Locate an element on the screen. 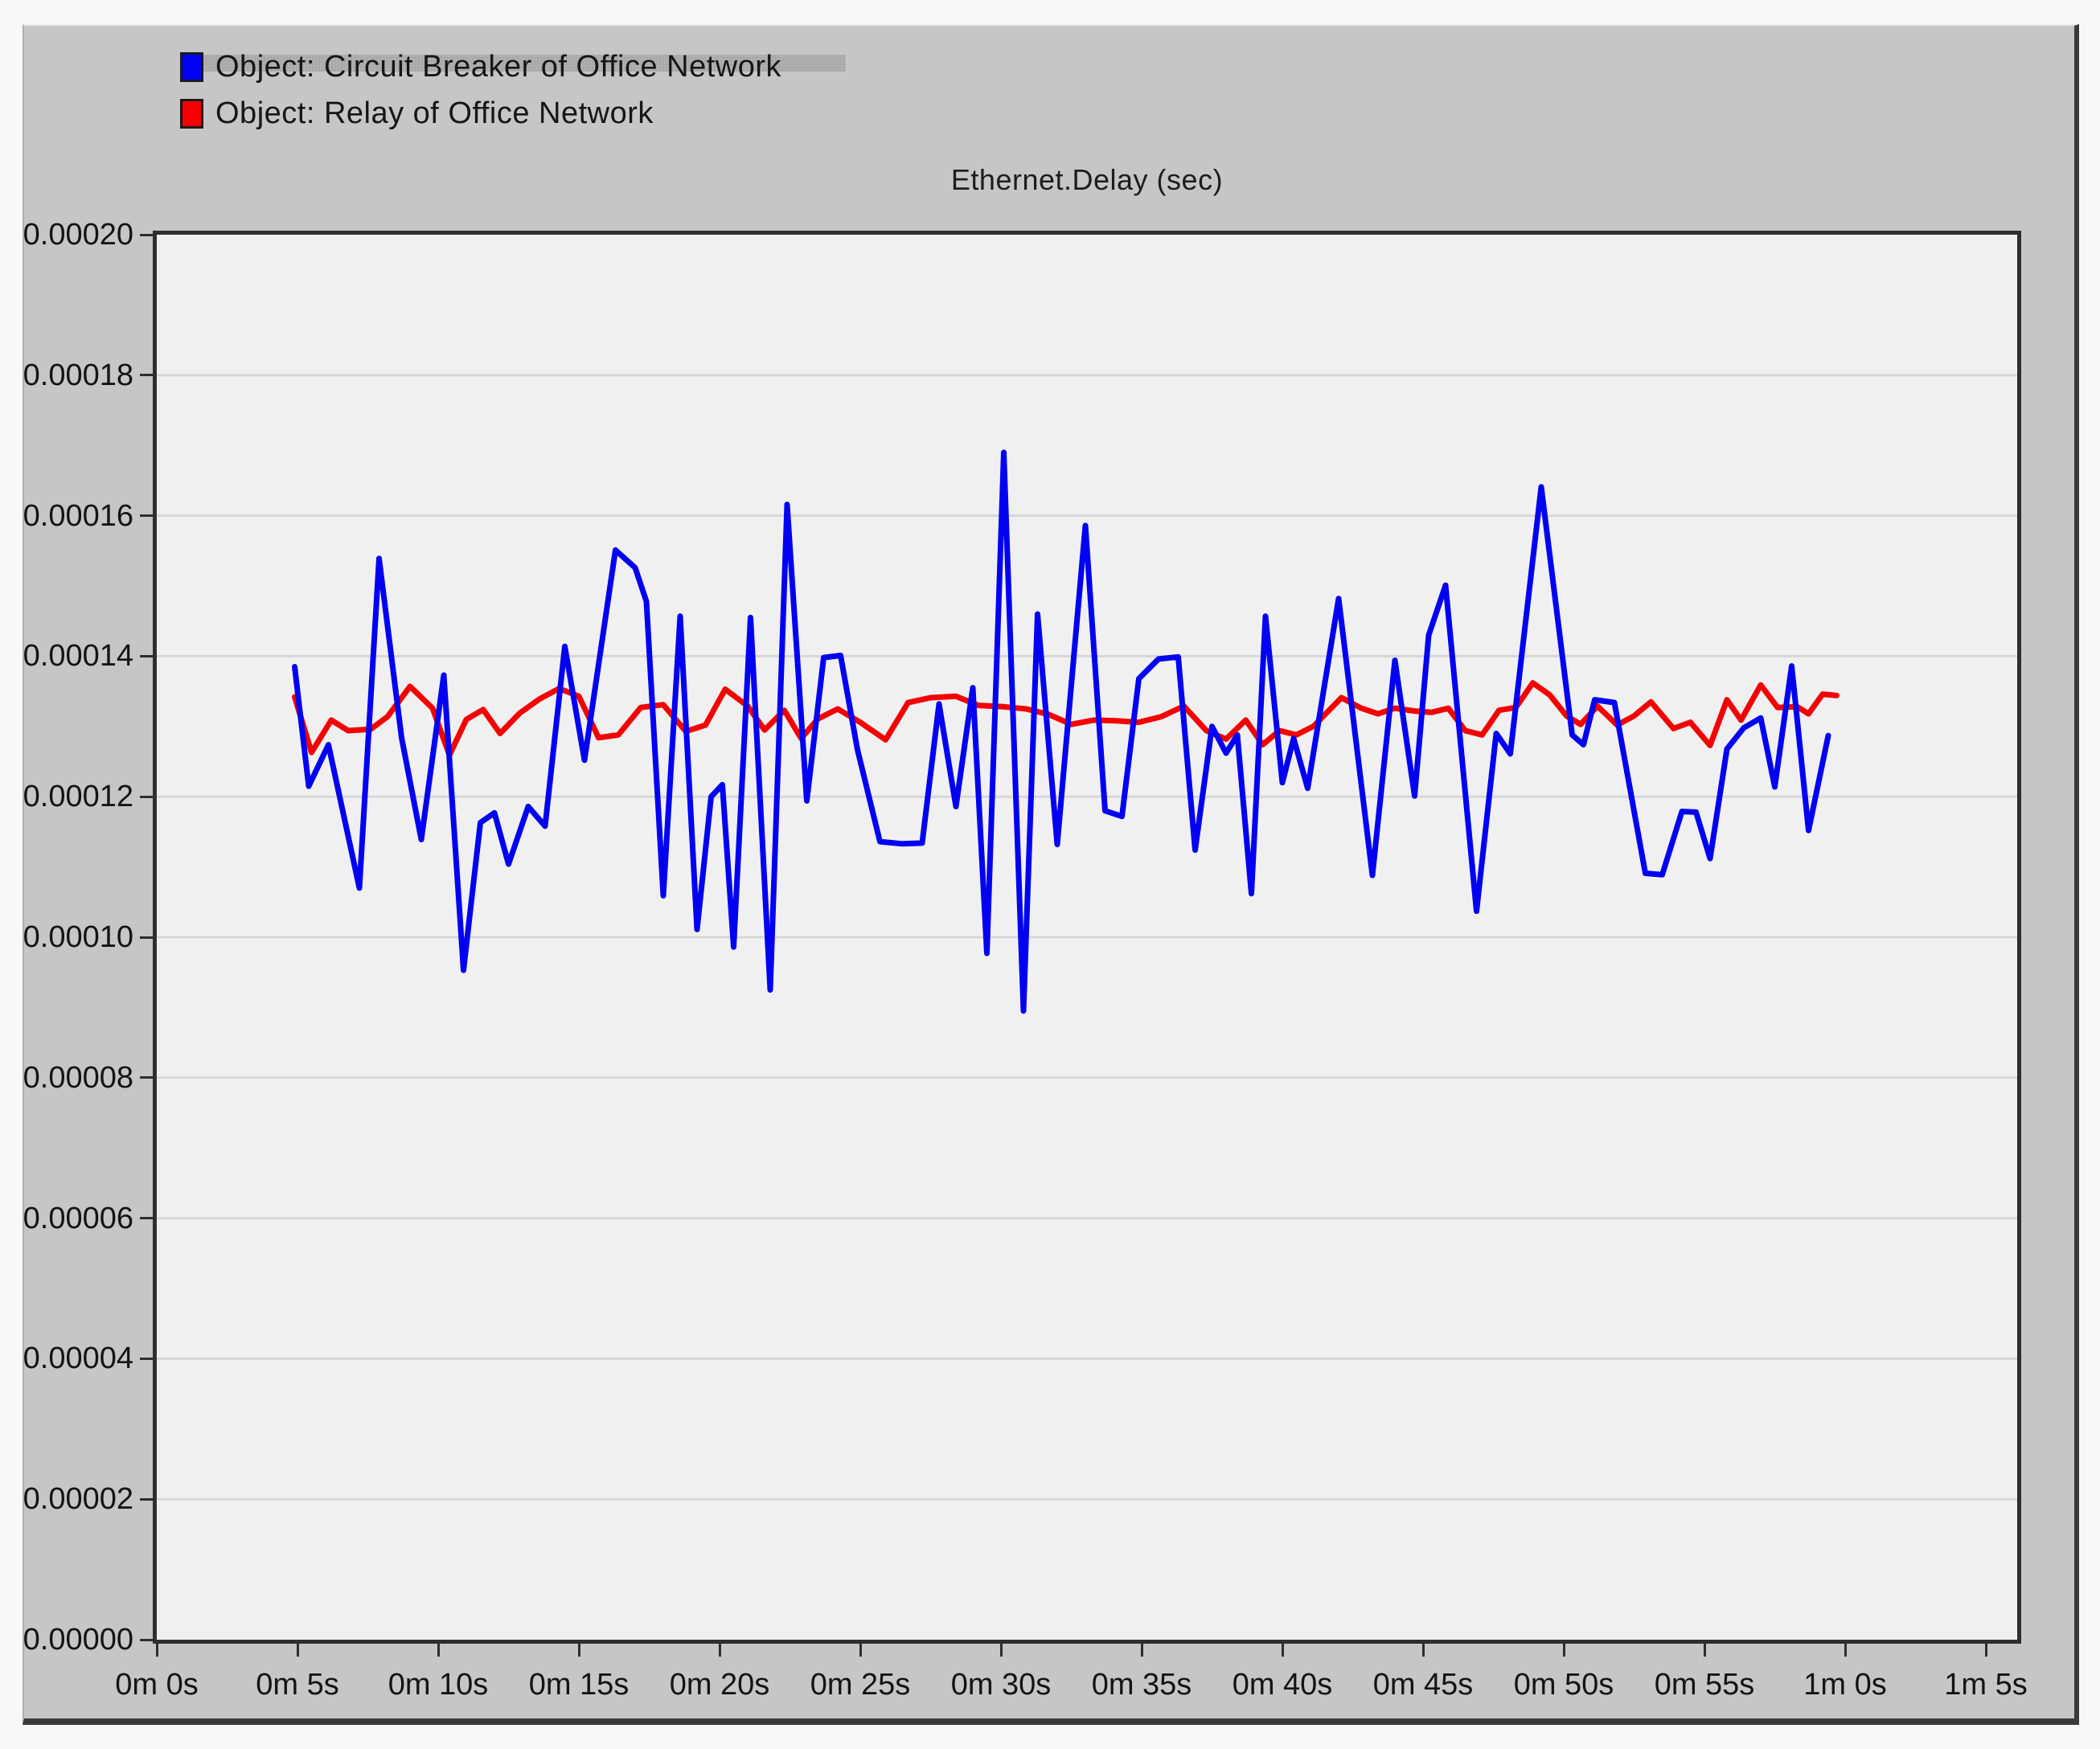 The image size is (2100, 1749). y-tick-label: 0.00008 is located at coordinates (78, 1077).